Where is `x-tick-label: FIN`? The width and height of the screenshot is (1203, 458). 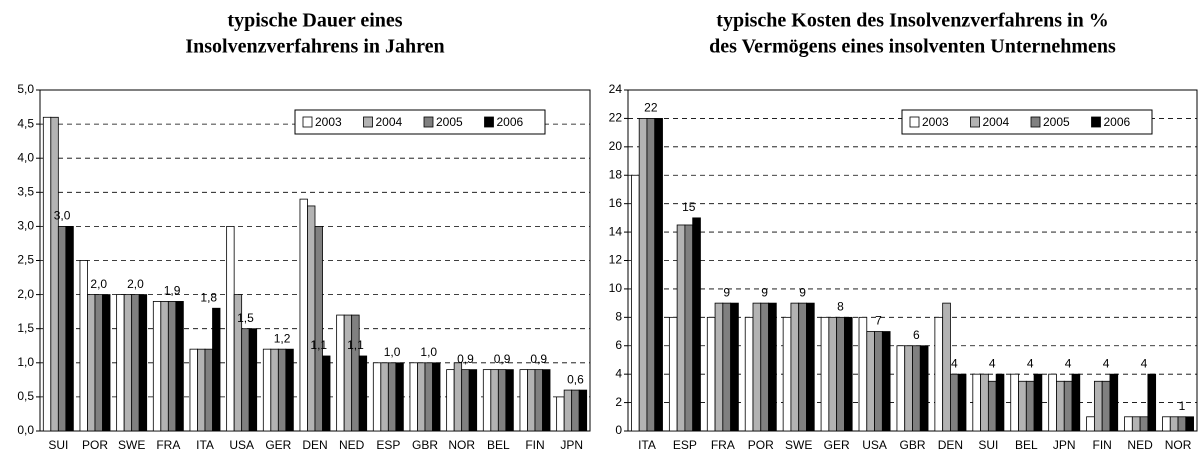
x-tick-label: FIN is located at coordinates (534, 445).